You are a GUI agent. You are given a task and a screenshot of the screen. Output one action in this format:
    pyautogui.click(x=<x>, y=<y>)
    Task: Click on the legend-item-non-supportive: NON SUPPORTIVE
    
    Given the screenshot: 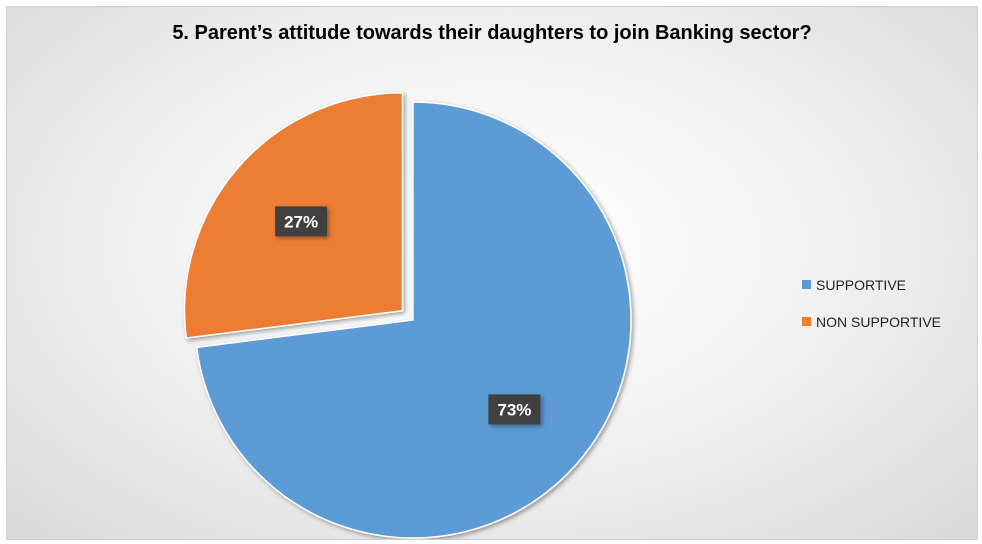 What is the action you would take?
    pyautogui.click(x=871, y=321)
    